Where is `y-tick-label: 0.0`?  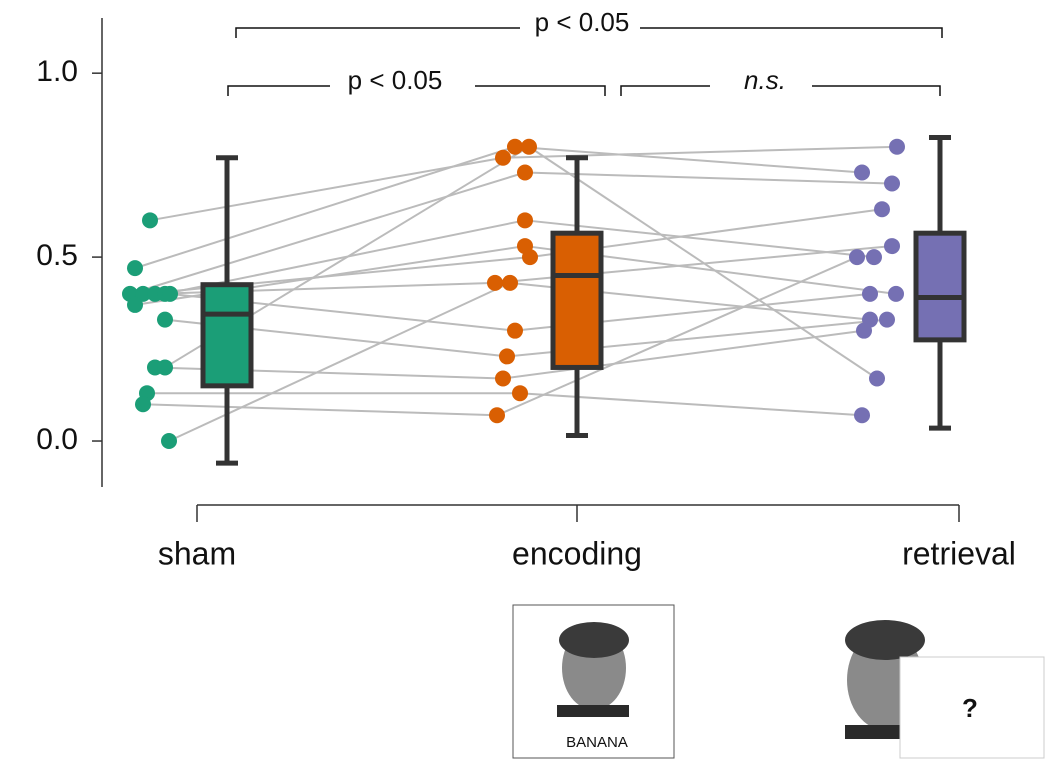 y-tick-label: 0.0 is located at coordinates (57, 439).